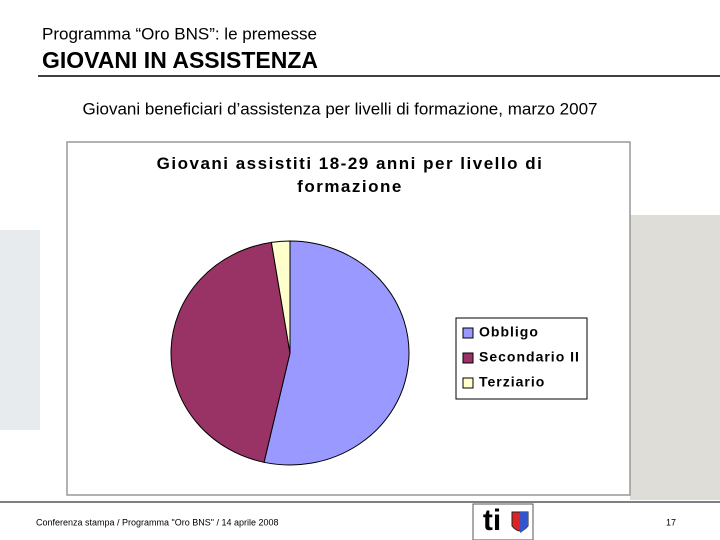 This screenshot has width=720, height=540. I want to click on slide-title: GIOVANI IN ASSISTENZA, so click(180, 60).